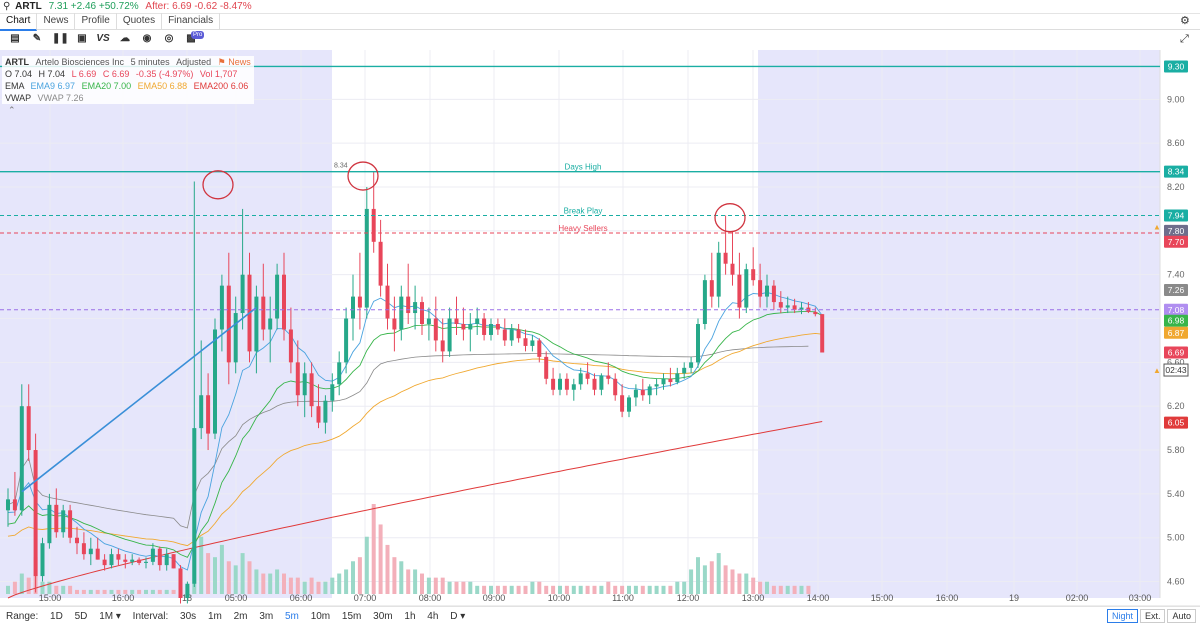 The image size is (1200, 625). What do you see at coordinates (1181, 616) in the screenshot?
I see `mode-auto: Auto` at bounding box center [1181, 616].